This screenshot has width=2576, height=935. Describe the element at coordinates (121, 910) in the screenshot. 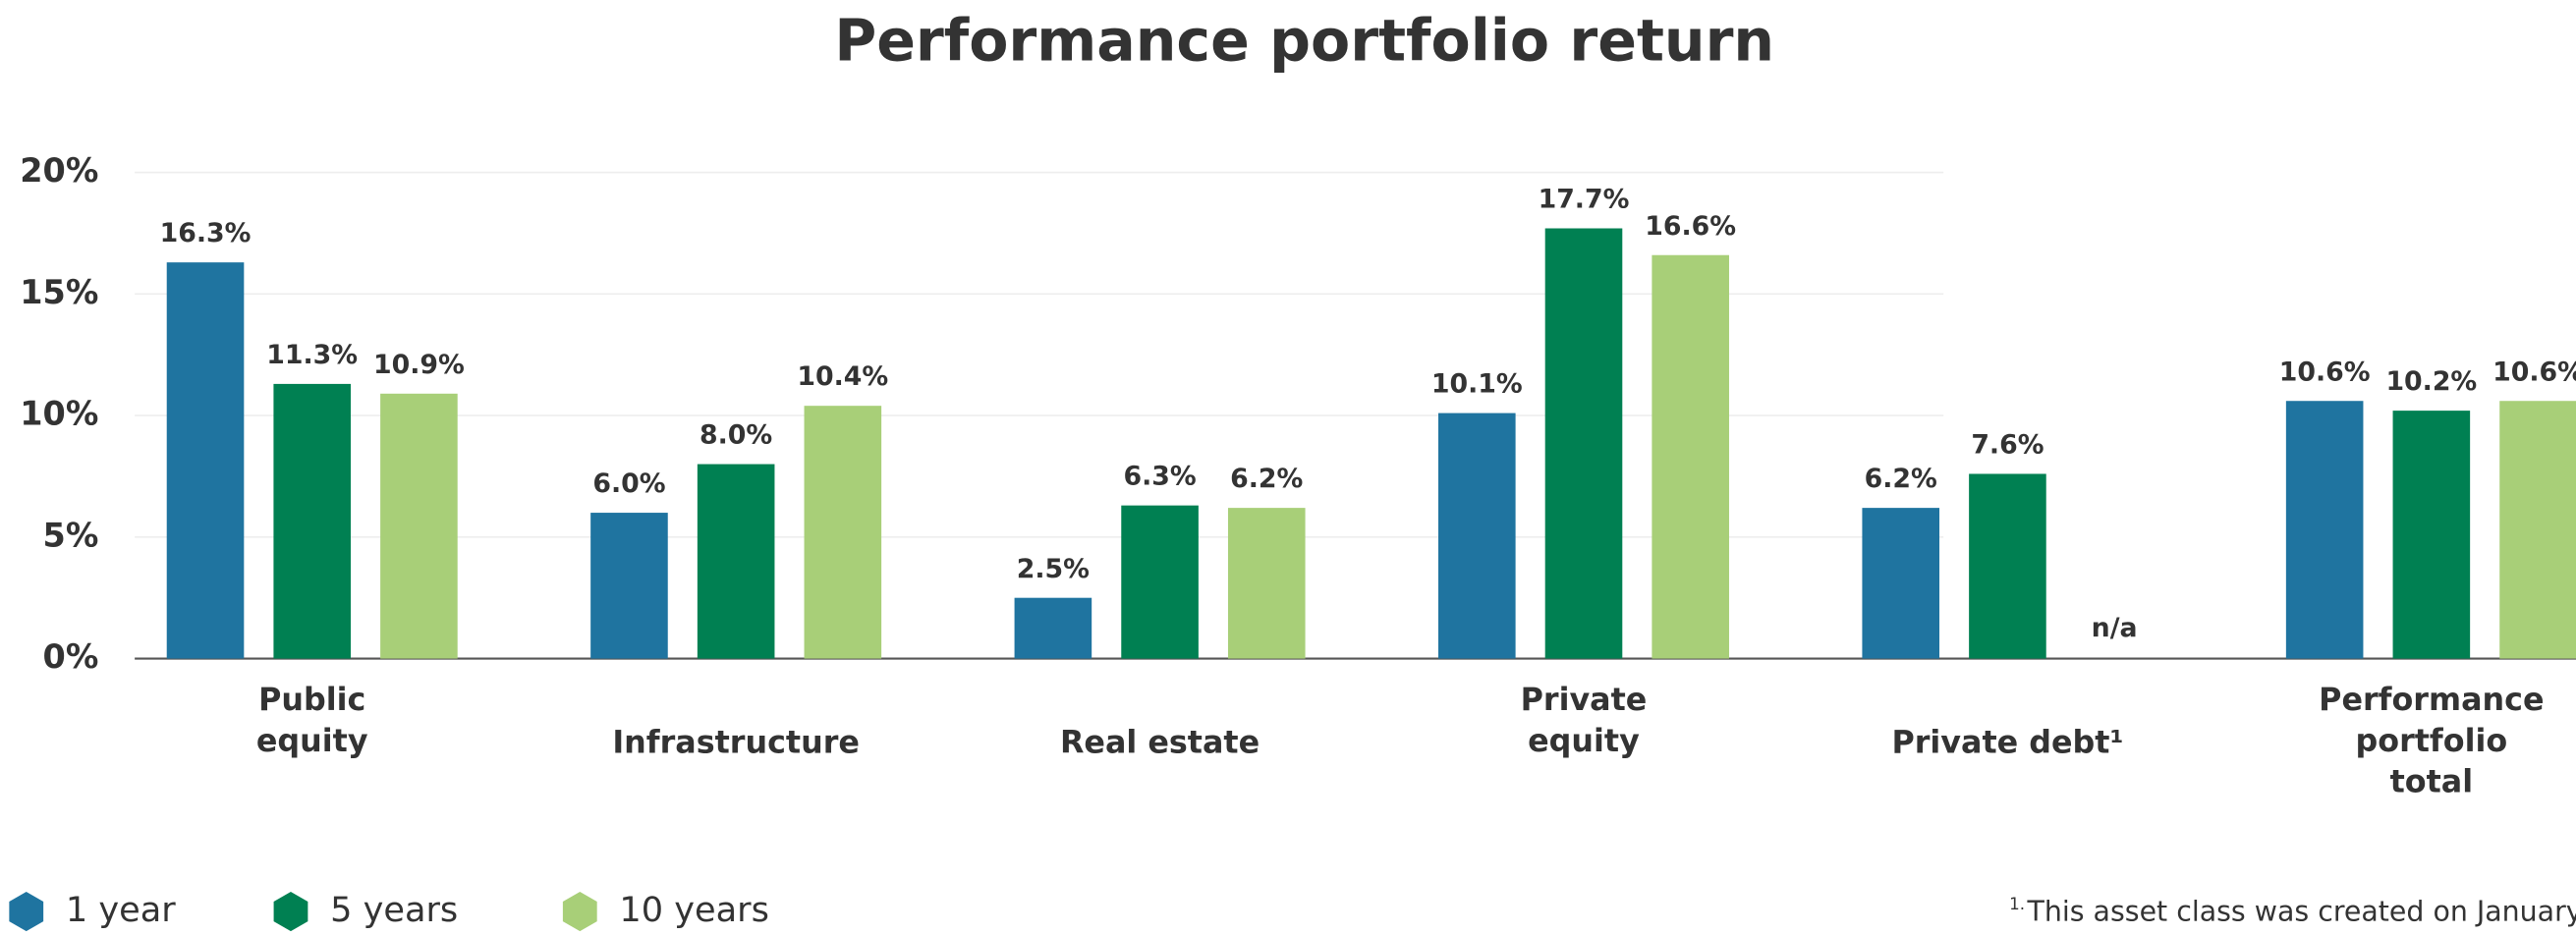

I see `legend-label: 1 year` at that location.